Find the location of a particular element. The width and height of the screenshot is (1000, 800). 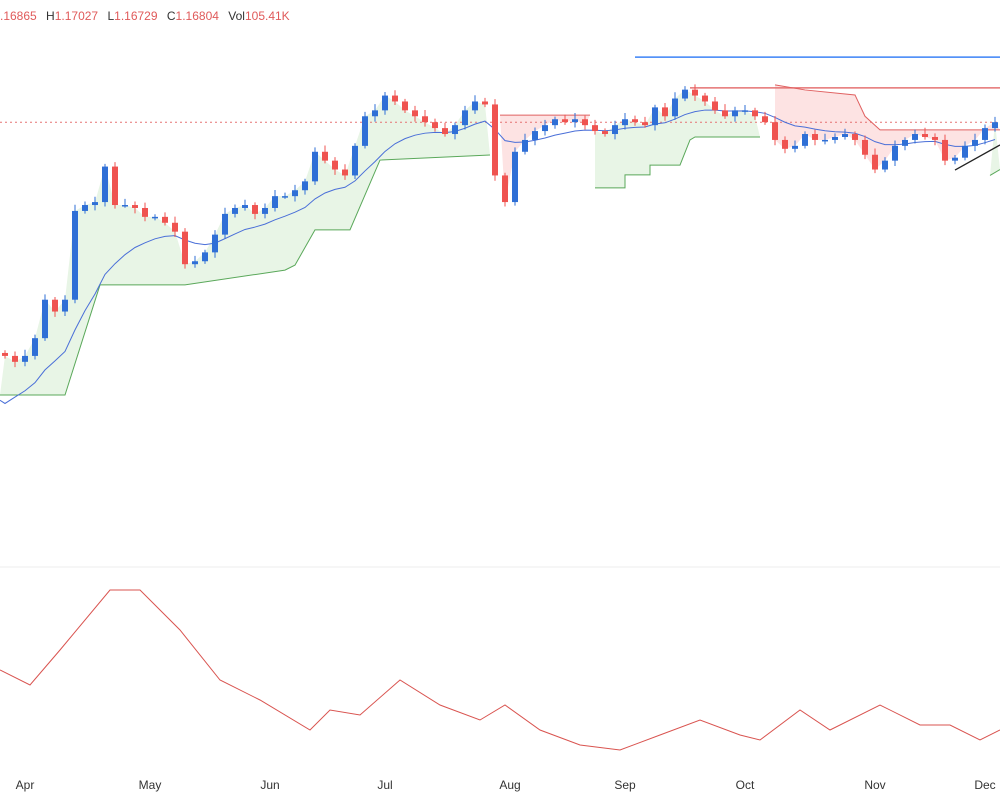

x-tick-label: Nov is located at coordinates (874, 785).